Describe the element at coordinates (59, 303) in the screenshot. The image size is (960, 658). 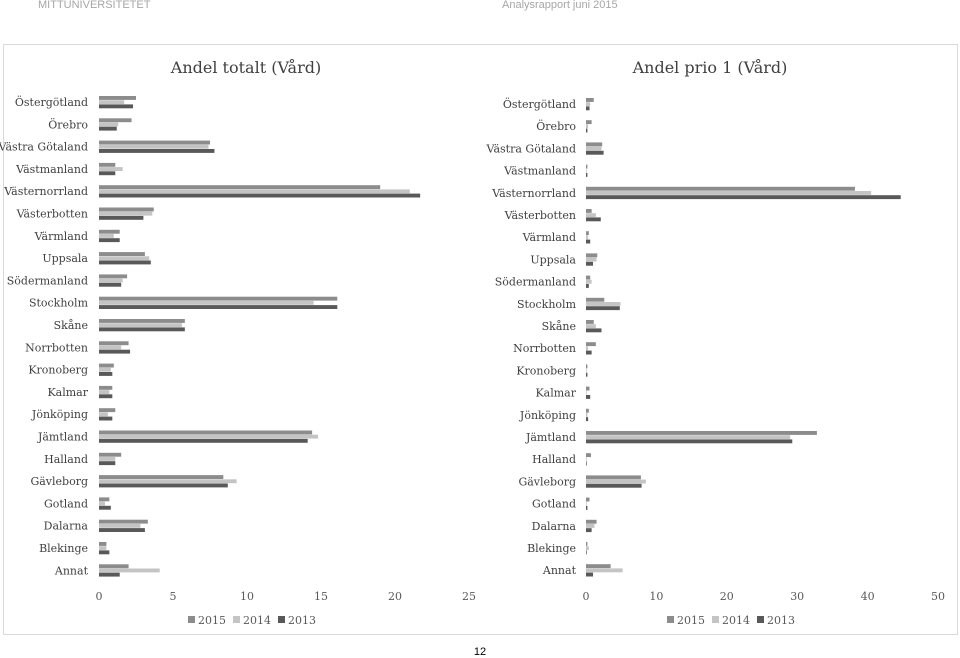
I see `left-category-label: Stockholm` at that location.